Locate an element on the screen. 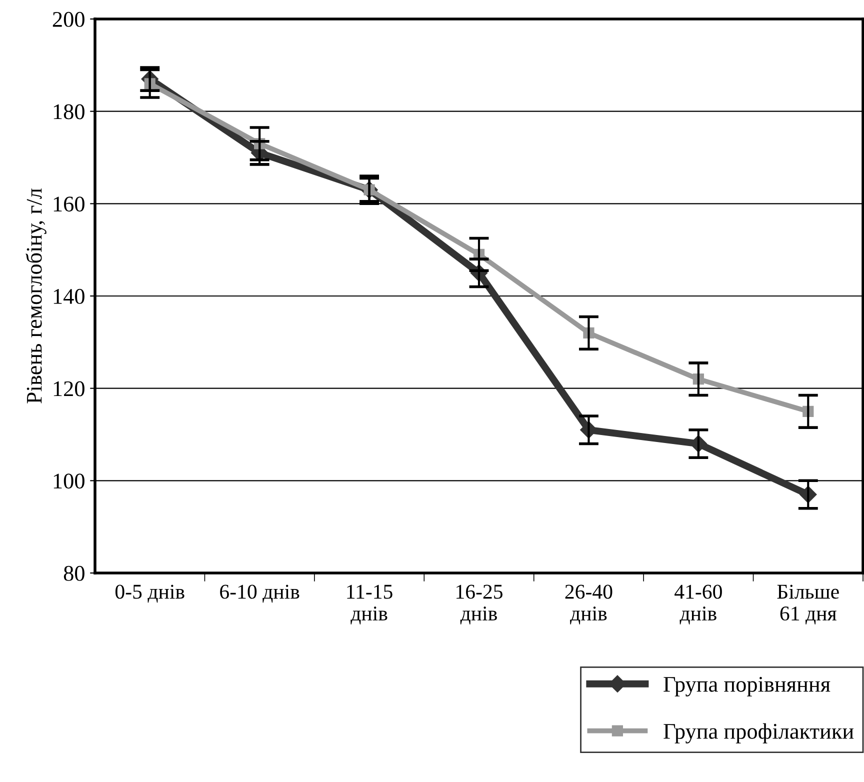 This screenshot has height=782, width=864. y-axis-title: Рівень гемоглобіну, г/л is located at coordinates (36, 296).